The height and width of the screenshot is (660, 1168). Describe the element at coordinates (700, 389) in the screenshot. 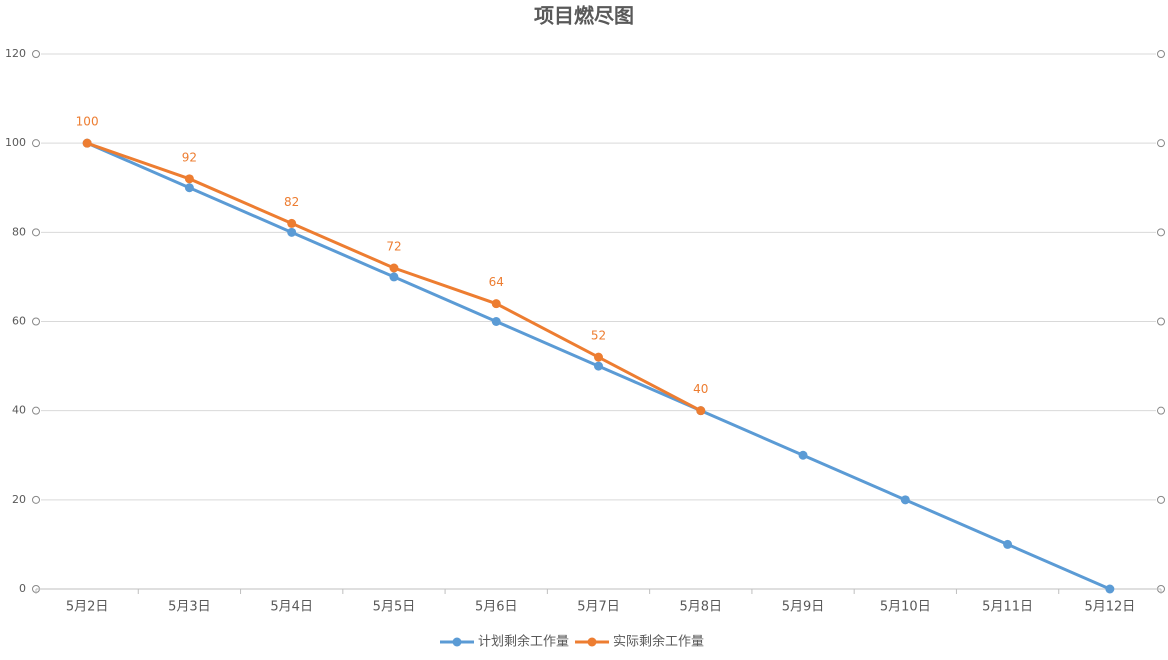

I see `data-label: 40` at that location.